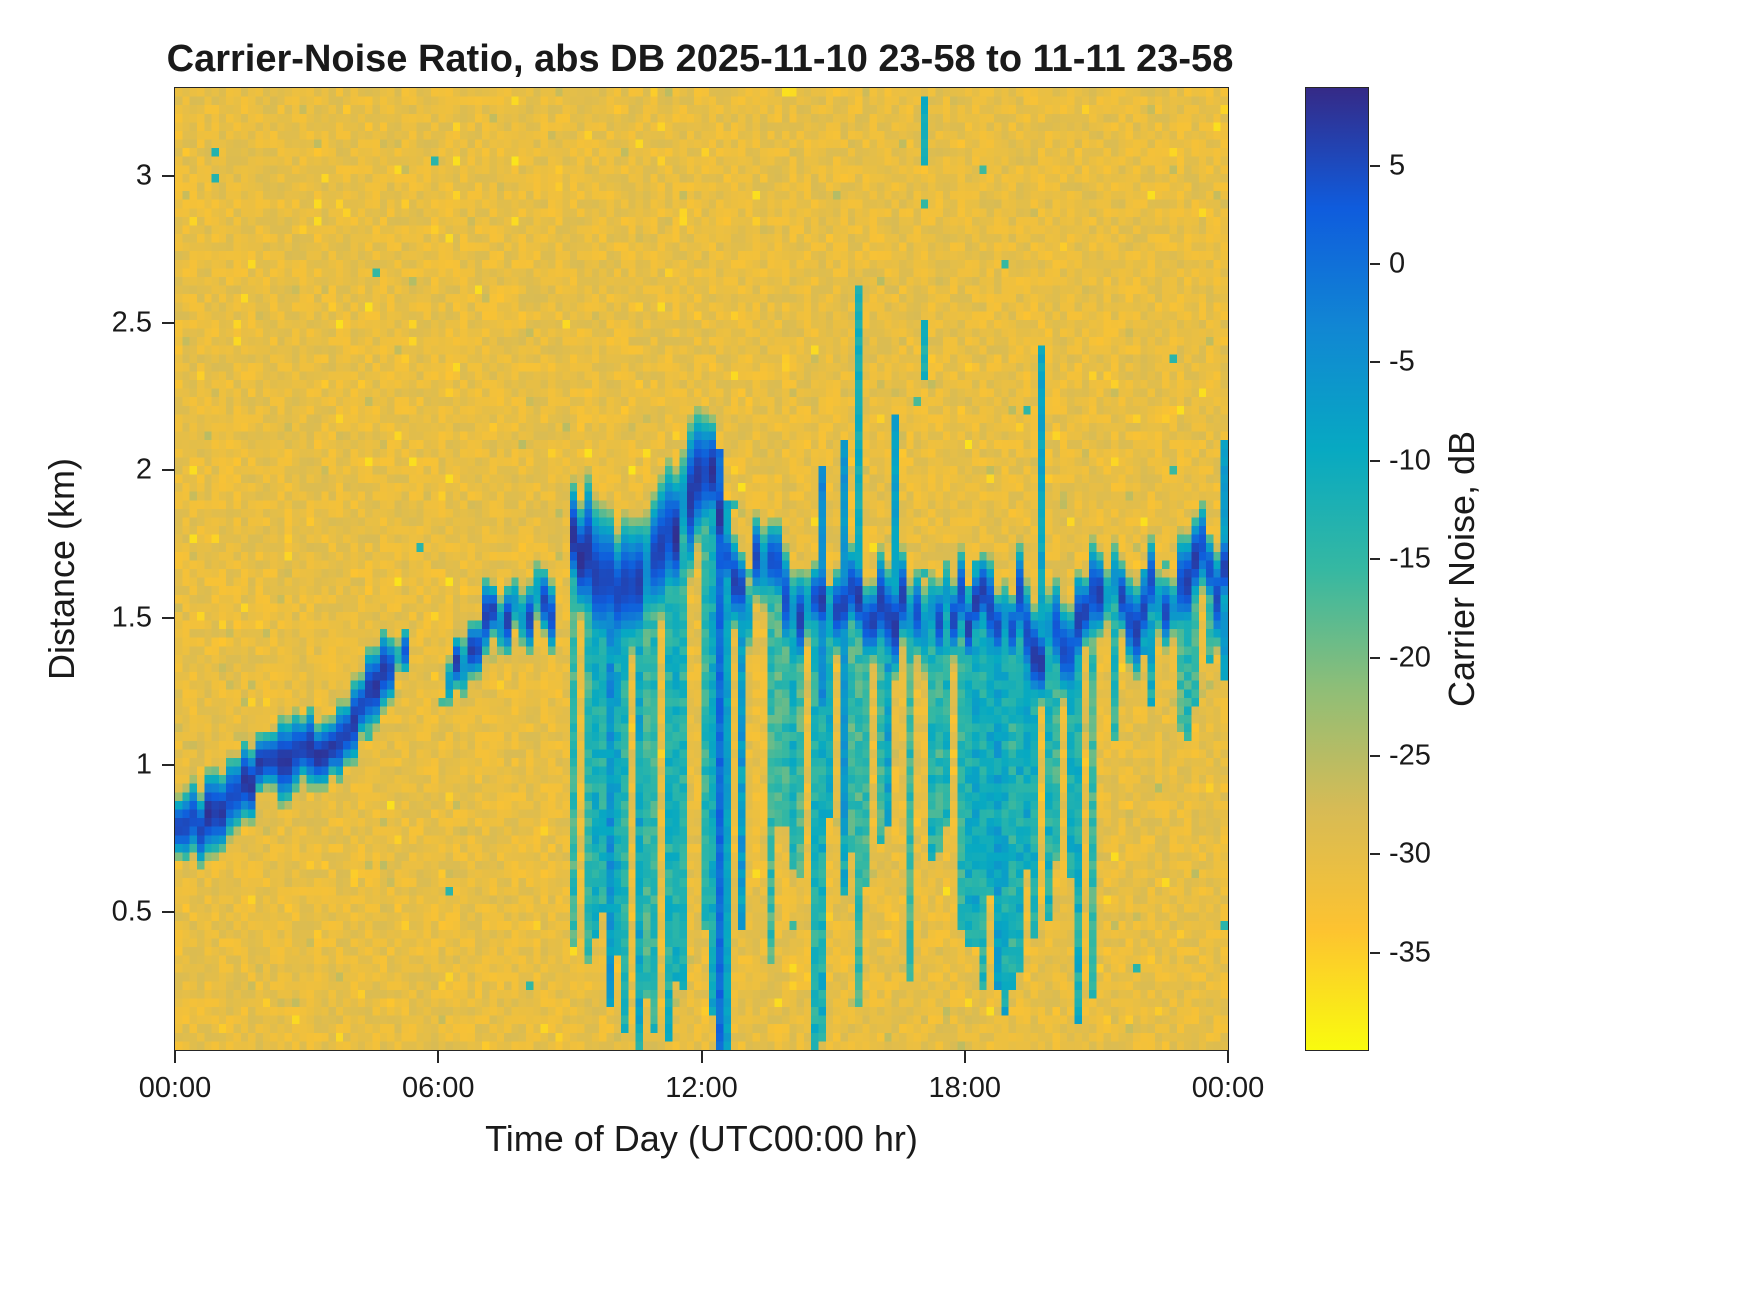 The height and width of the screenshot is (1313, 1750). I want to click on y-tick-label: 1, so click(143, 764).